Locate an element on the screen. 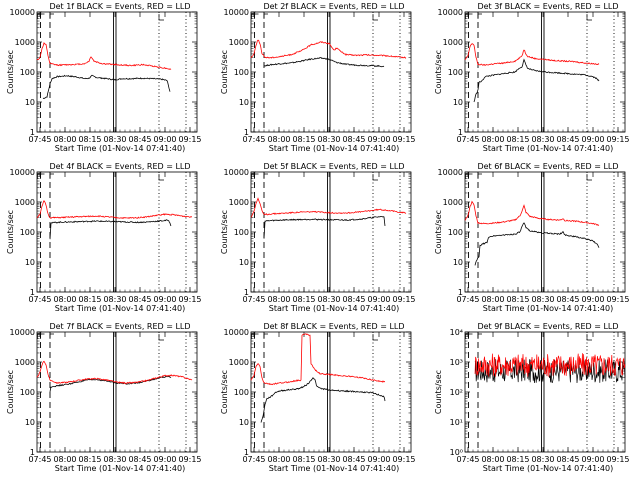 The image size is (640, 480). panel-title: Det 2f BLACK = Events, RED = LLD is located at coordinates (333, 6).